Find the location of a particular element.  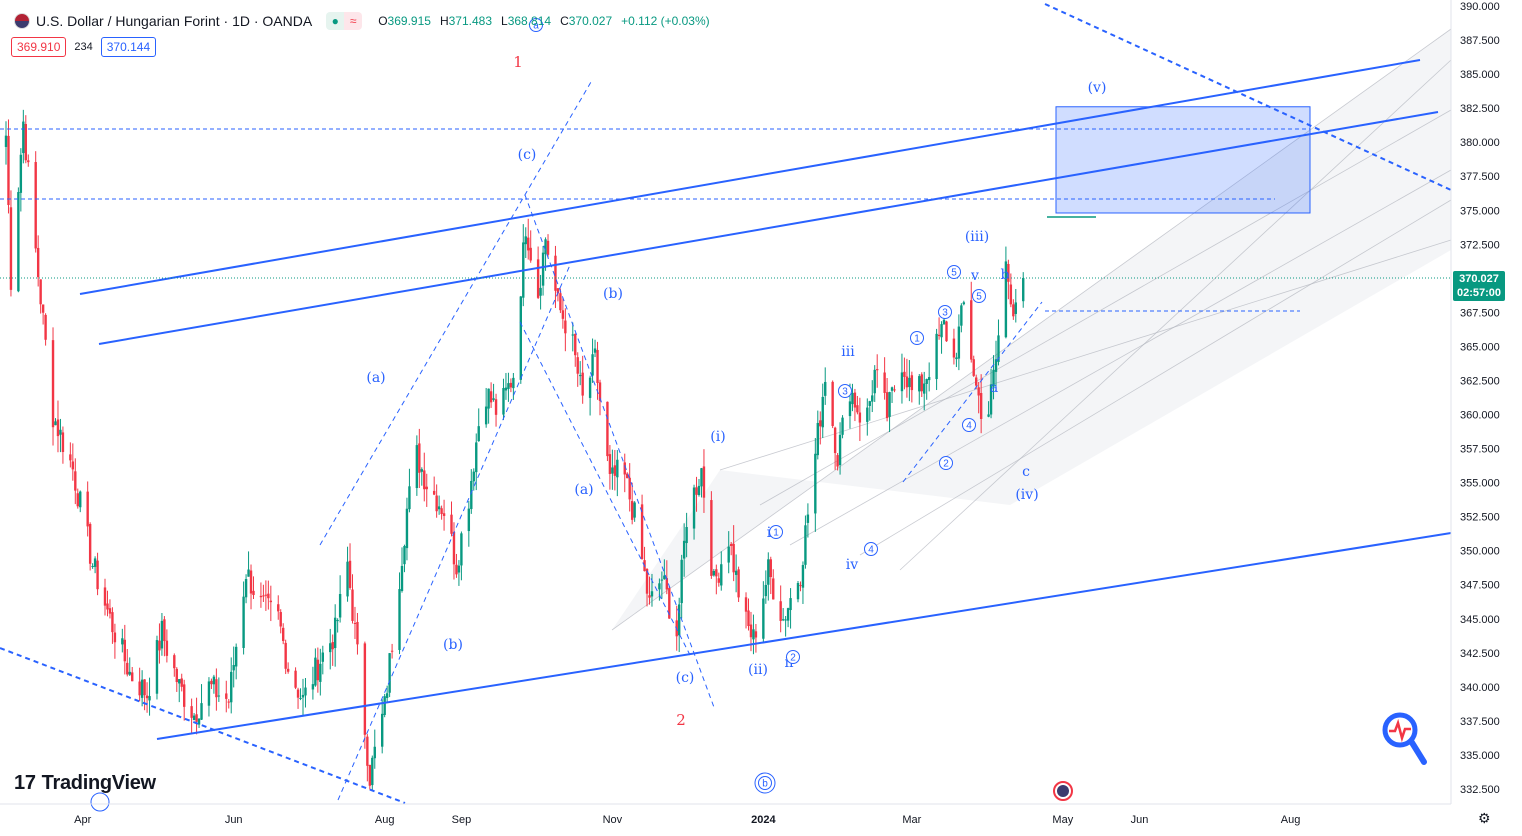

time-tick-label: Apr is located at coordinates (82, 820).